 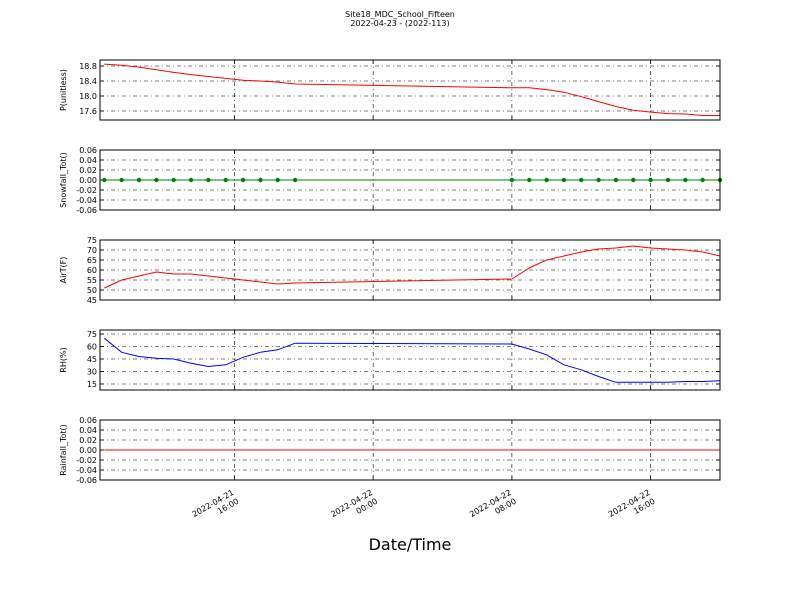 I want to click on y-tick-label: 15, so click(x=92, y=384).